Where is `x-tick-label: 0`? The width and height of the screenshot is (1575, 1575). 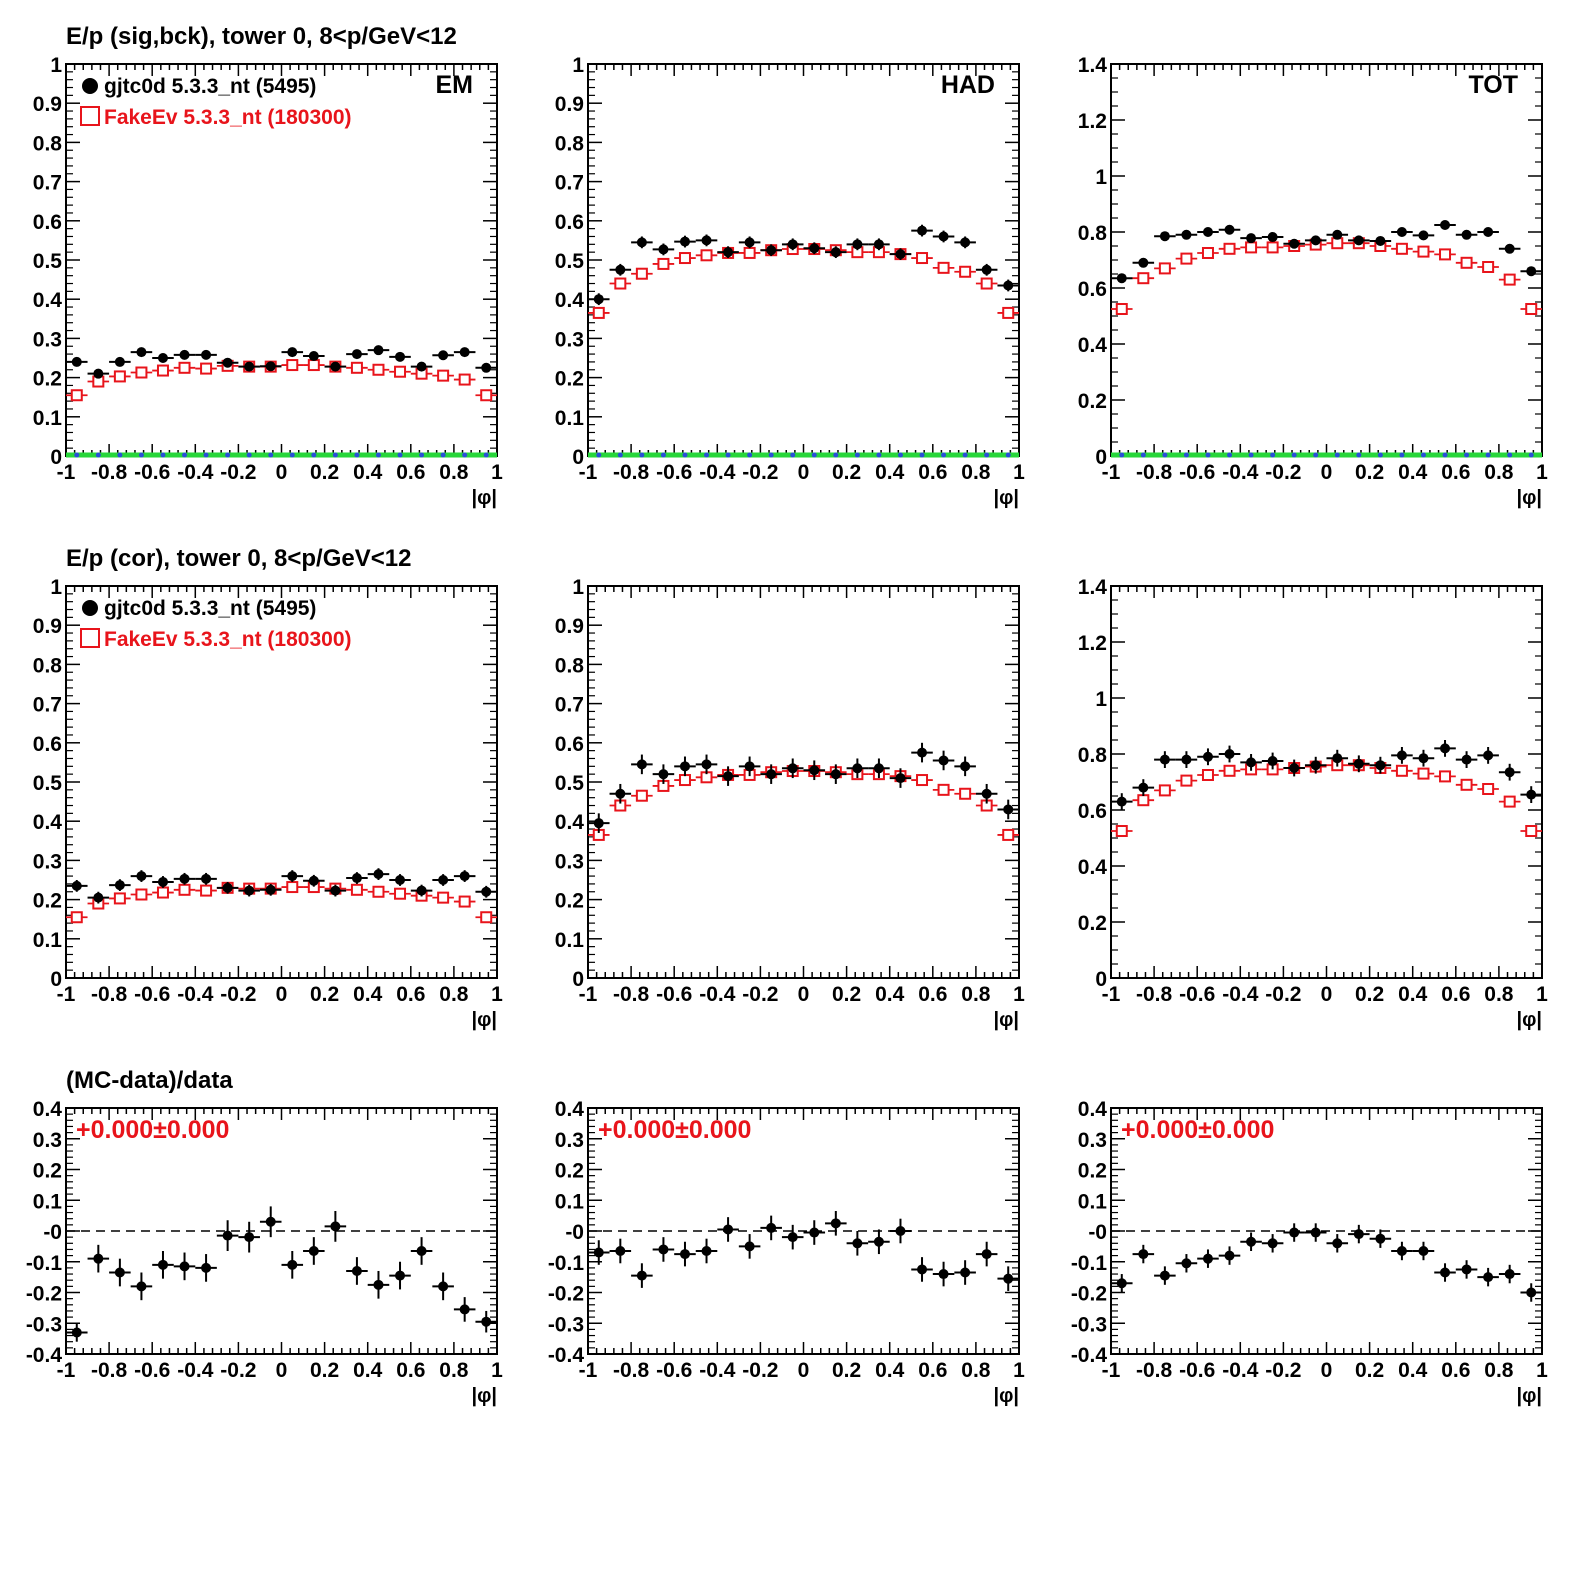
x-tick-label: 0 is located at coordinates (1327, 994).